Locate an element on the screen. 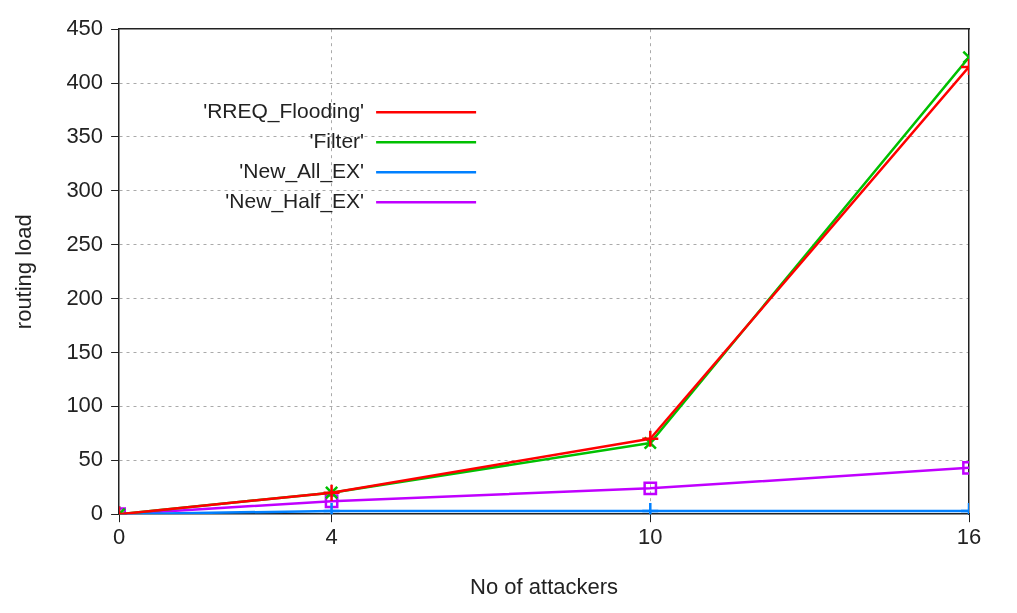  y-tick-label: 100 is located at coordinates (85, 405).